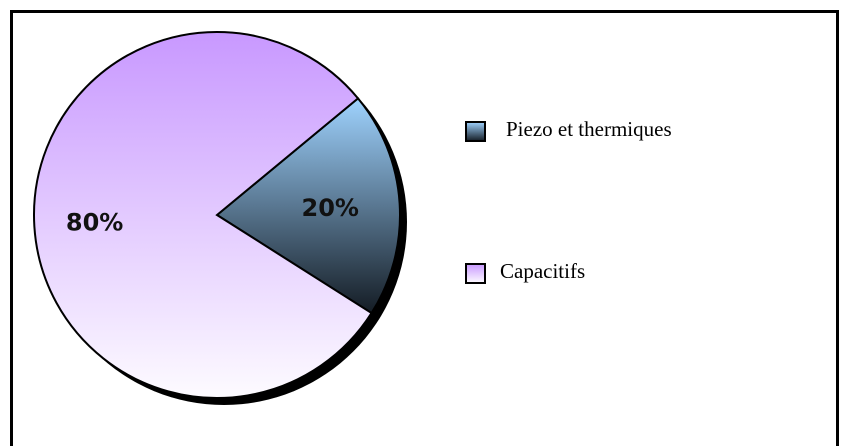  What do you see at coordinates (568, 200) in the screenshot?
I see `legend: Piezo et thermiques Capacitifs` at bounding box center [568, 200].